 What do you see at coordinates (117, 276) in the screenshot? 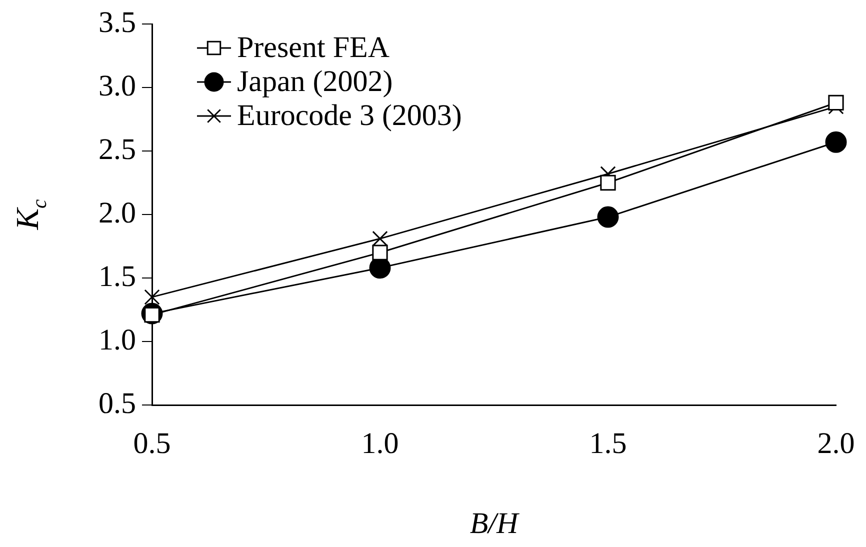
I see `y-tick-label: 1.5` at bounding box center [117, 276].